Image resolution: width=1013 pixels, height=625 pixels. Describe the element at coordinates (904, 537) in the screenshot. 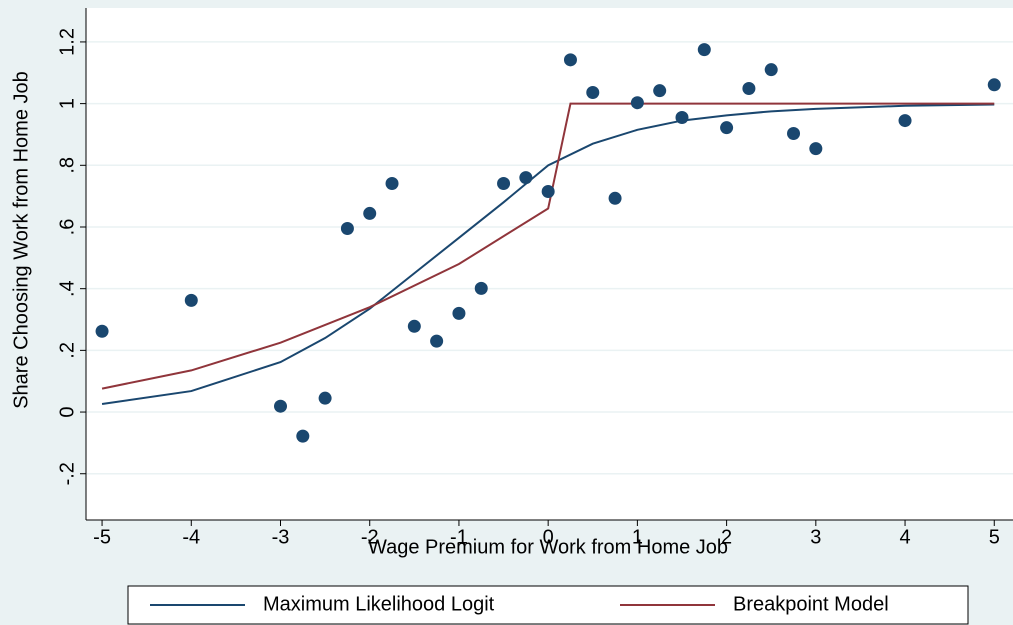

I see `x-tick-label: 4` at that location.